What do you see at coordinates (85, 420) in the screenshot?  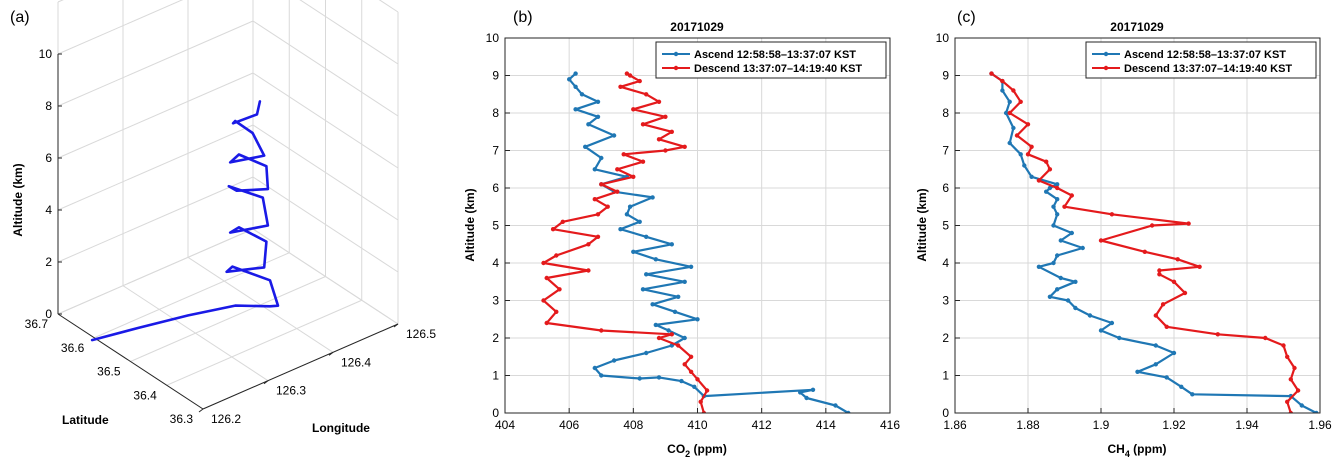 I see `panel-a-ylabel: Latitude` at bounding box center [85, 420].